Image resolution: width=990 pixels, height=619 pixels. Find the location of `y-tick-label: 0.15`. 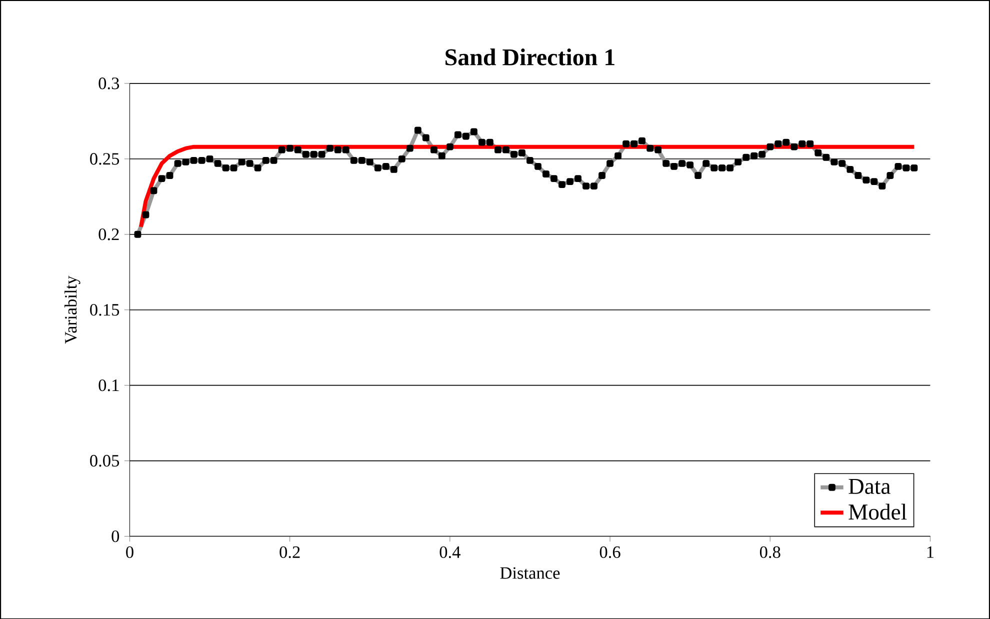

y-tick-label: 0.15 is located at coordinates (105, 310).